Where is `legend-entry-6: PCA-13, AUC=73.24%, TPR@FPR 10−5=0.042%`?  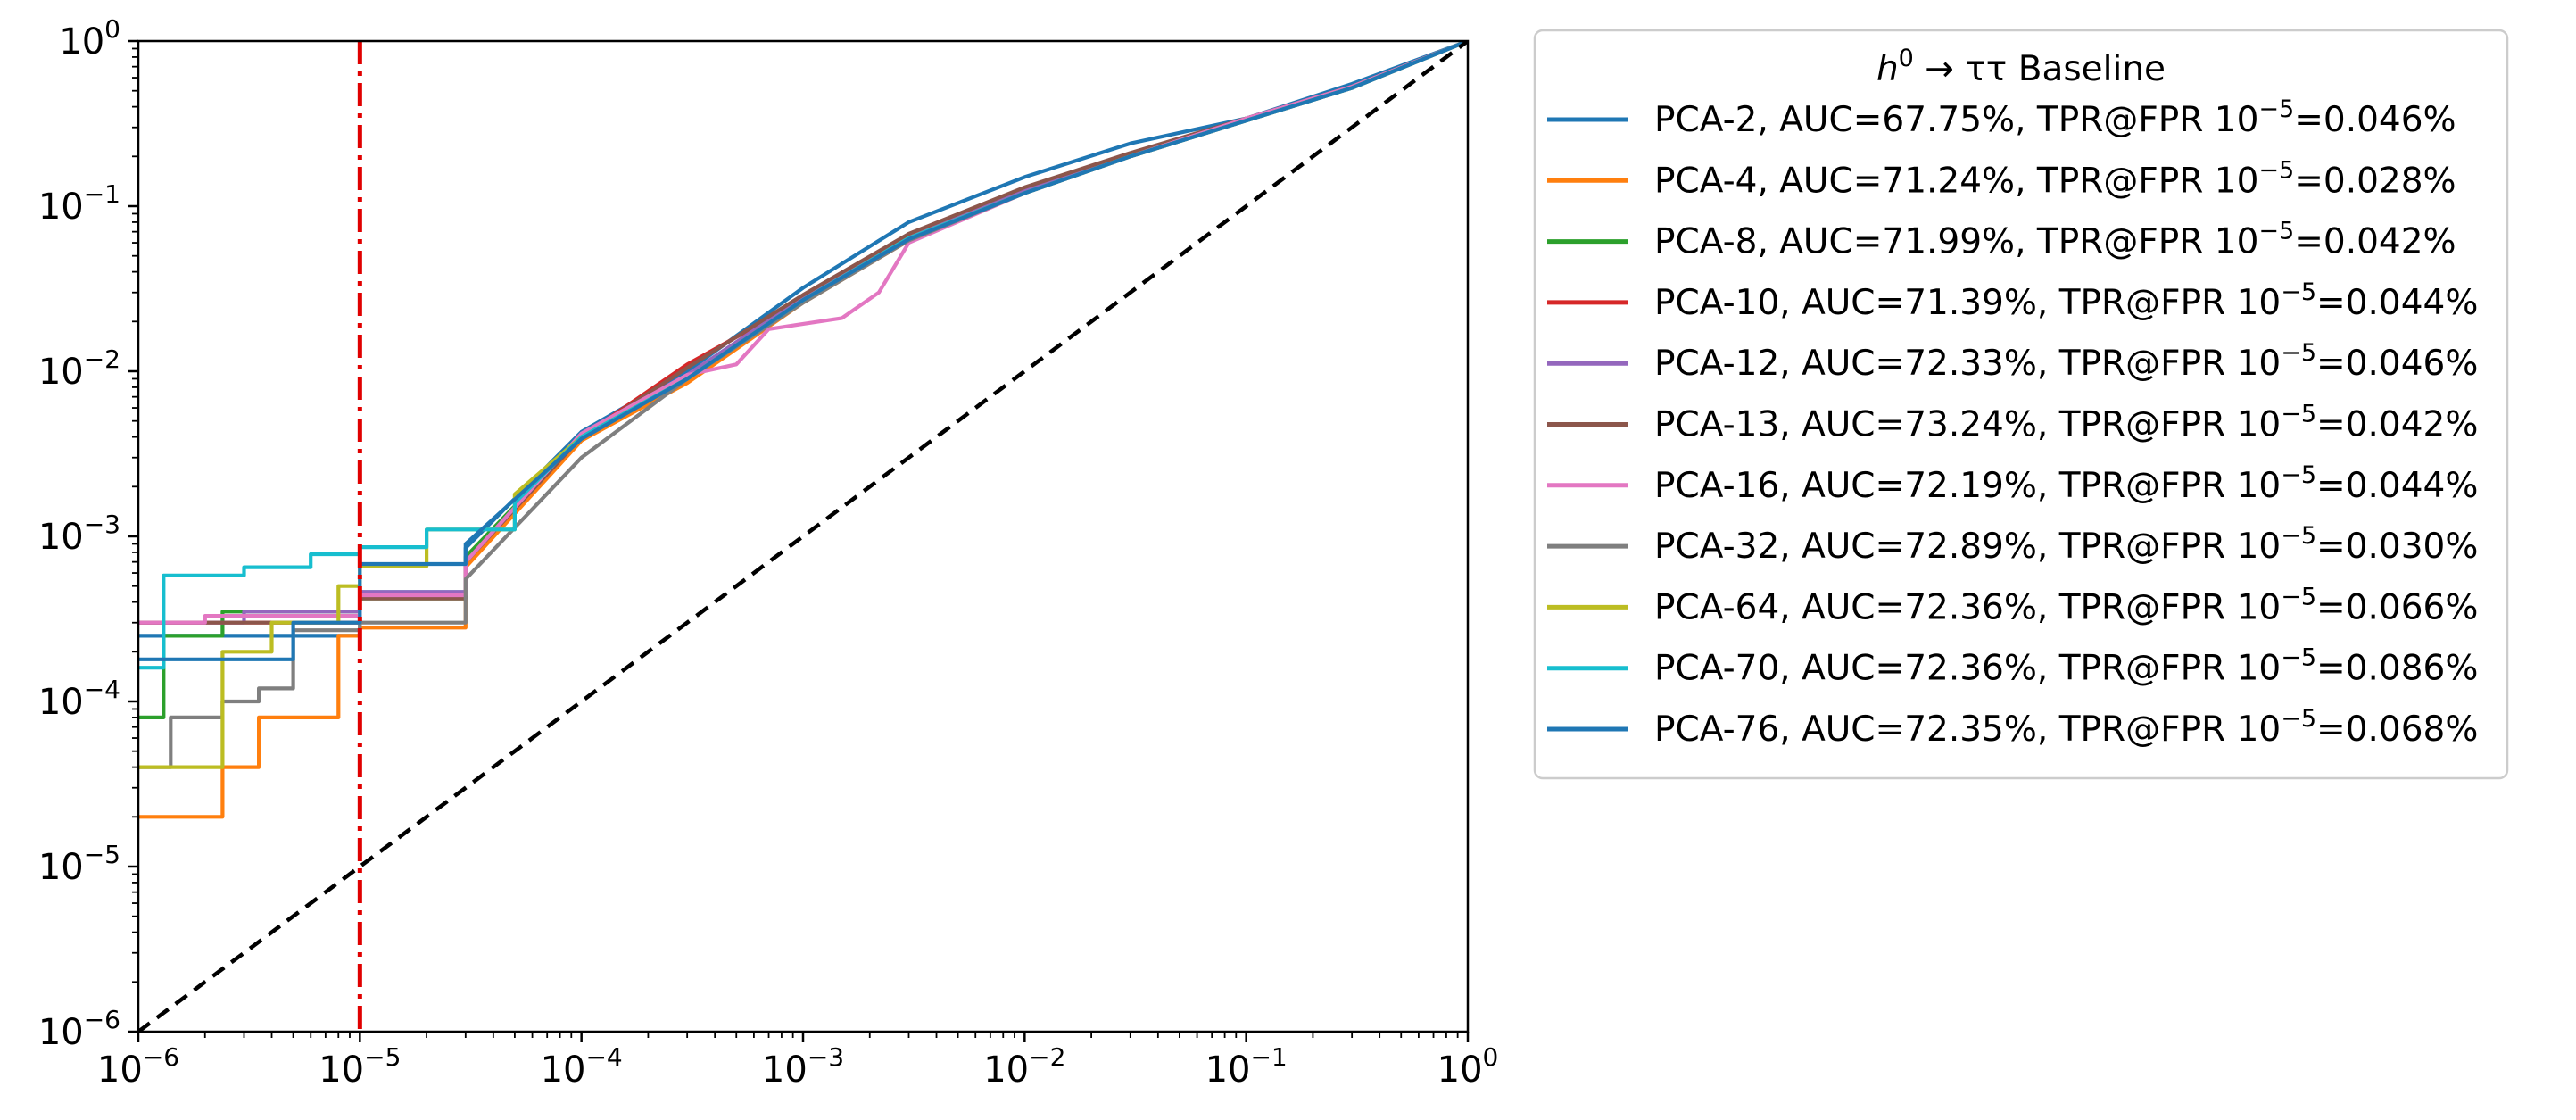 legend-entry-6: PCA-13, AUC=73.24%, TPR@FPR 10−5=0.042% is located at coordinates (2066, 423).